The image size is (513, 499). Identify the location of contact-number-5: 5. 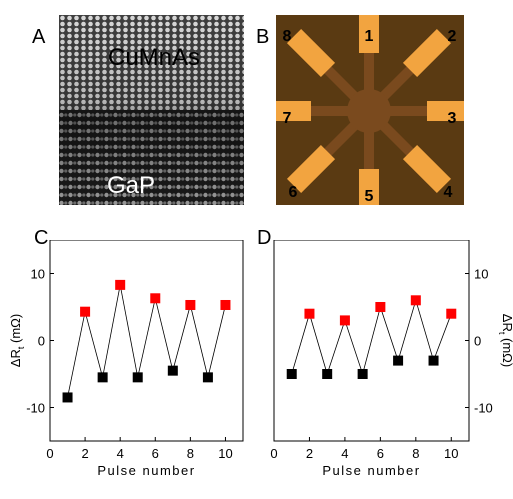
(369, 196).